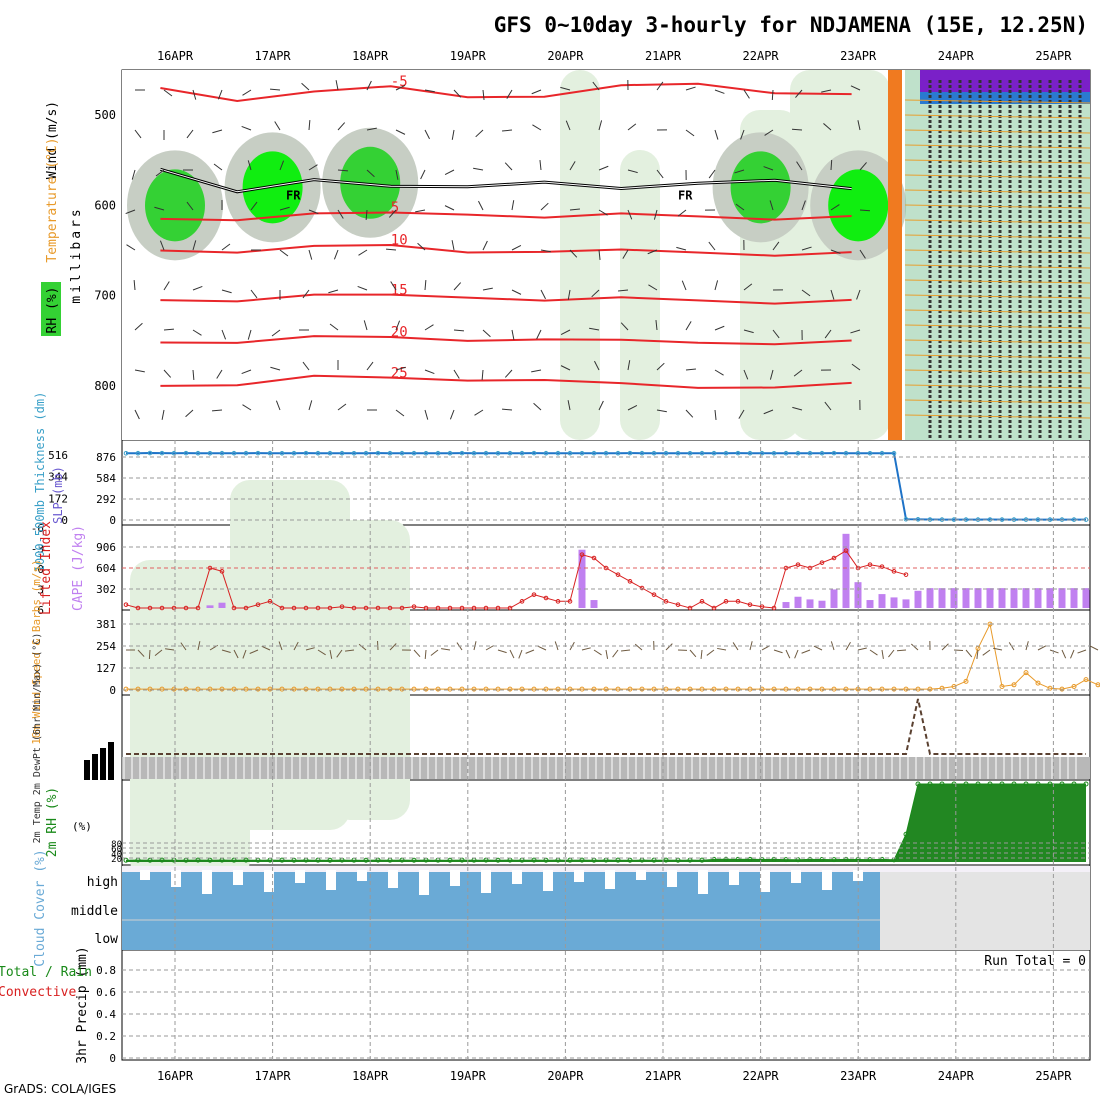 This screenshot has width=1100, height=1100. Describe the element at coordinates (105, 386) in the screenshot. I see `pressure-tick-label: 800` at that location.